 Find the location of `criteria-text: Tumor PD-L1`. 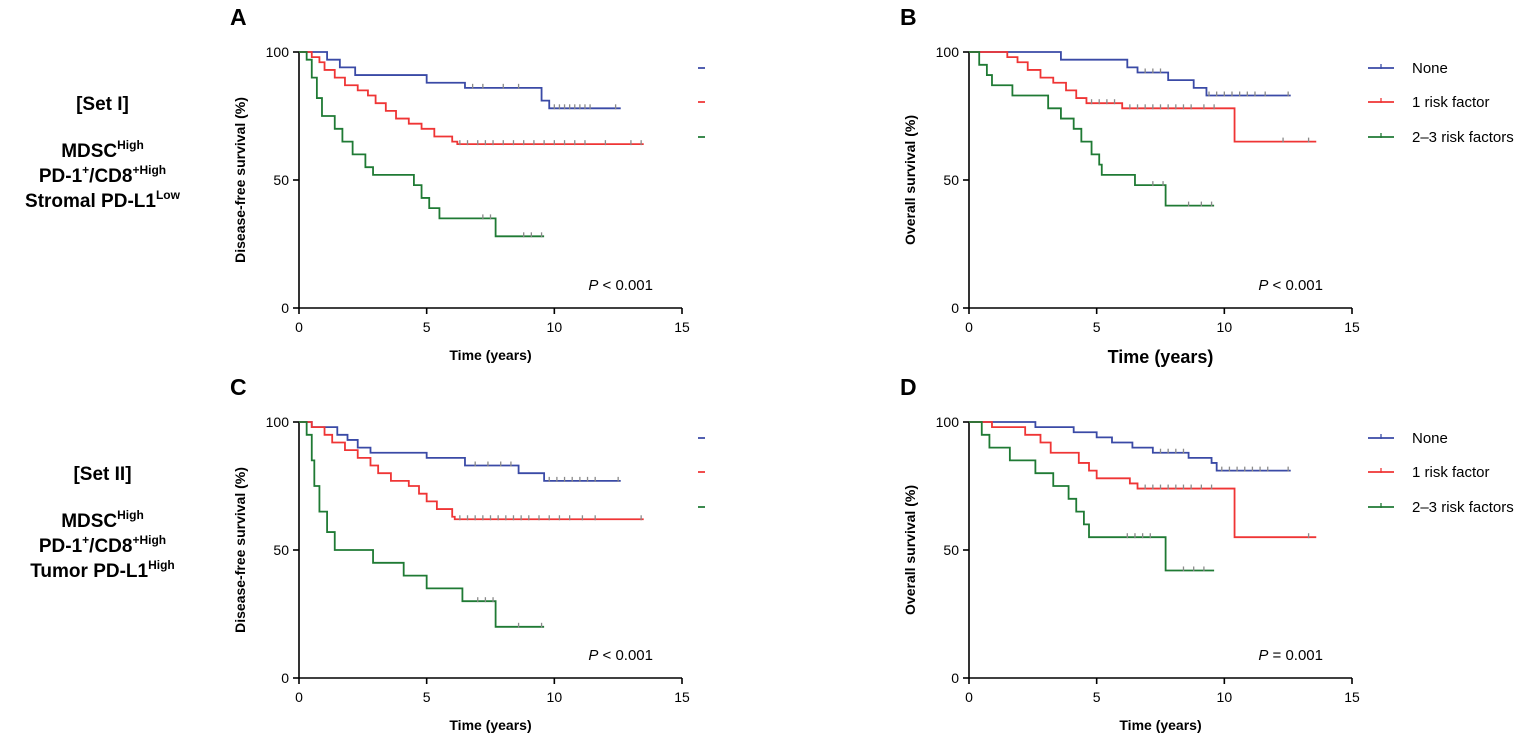

criteria-text: Tumor PD-L1 is located at coordinates (89, 571).